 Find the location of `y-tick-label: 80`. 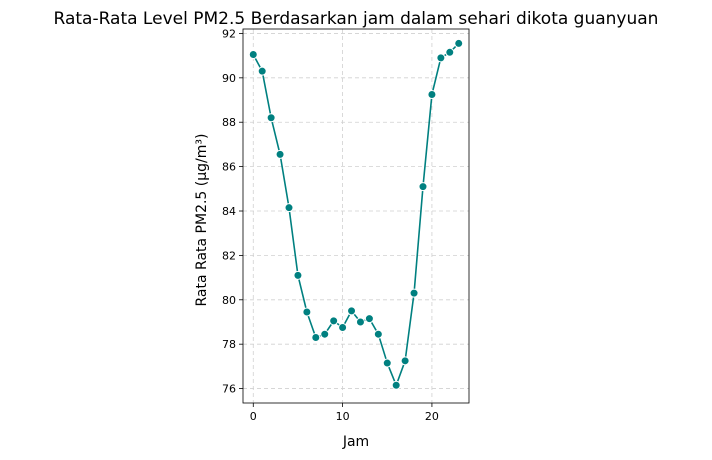

y-tick-label: 80 is located at coordinates (229, 300).